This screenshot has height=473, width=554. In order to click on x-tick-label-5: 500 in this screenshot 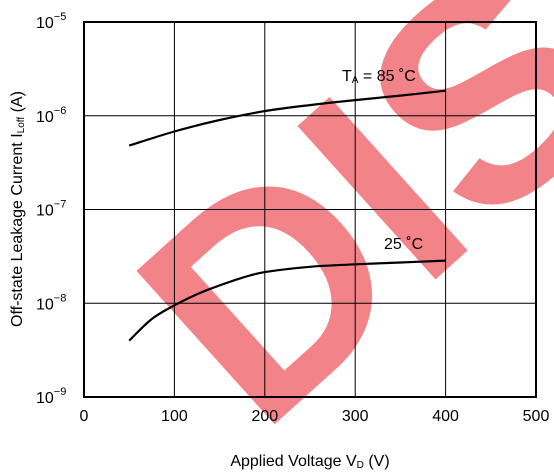, I will do `click(536, 416)`.